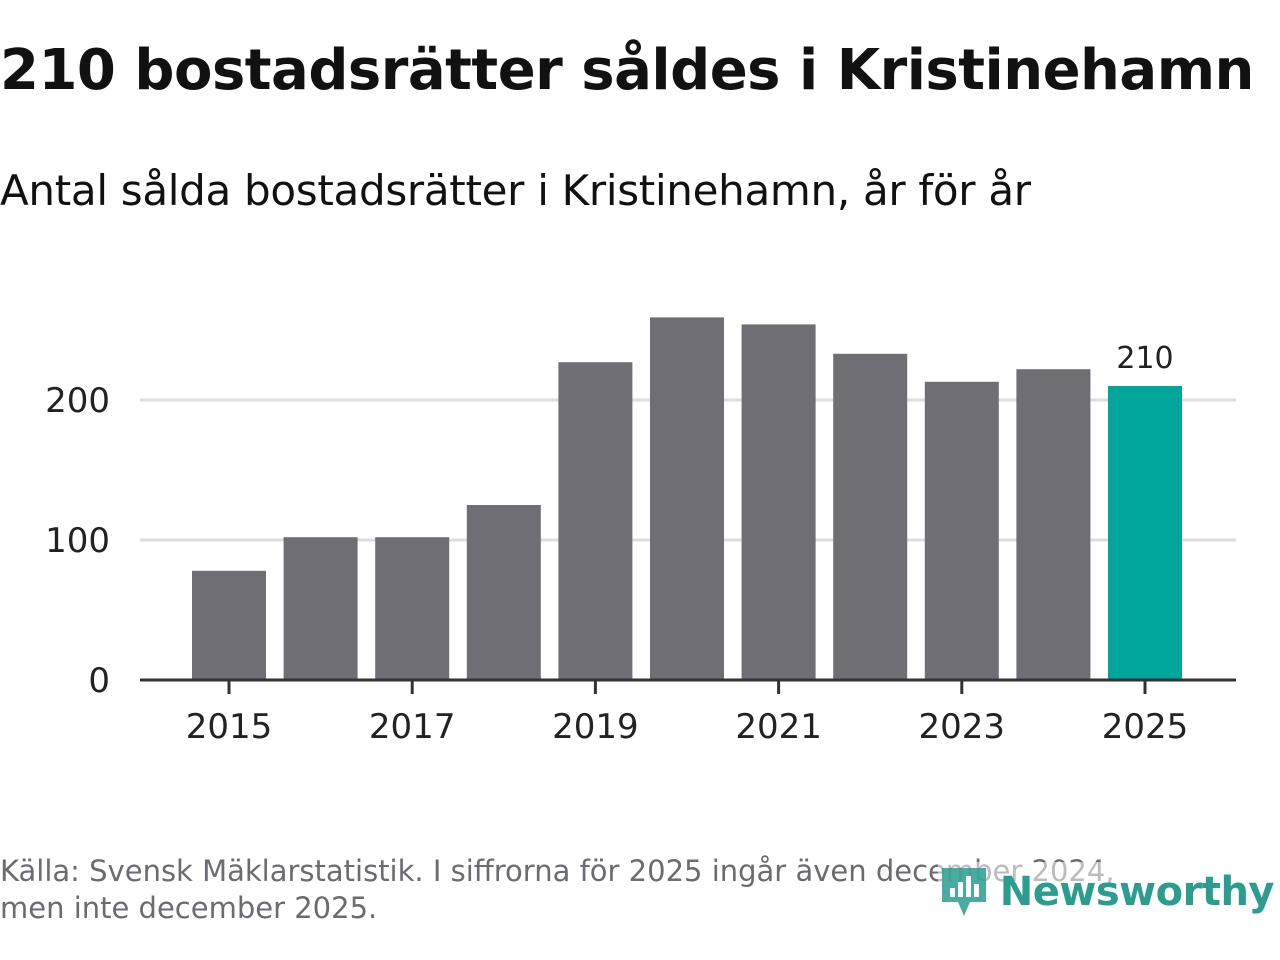 This screenshot has height=960, width=1280. Describe the element at coordinates (229, 727) in the screenshot. I see `x-tick-label: 2015` at that location.